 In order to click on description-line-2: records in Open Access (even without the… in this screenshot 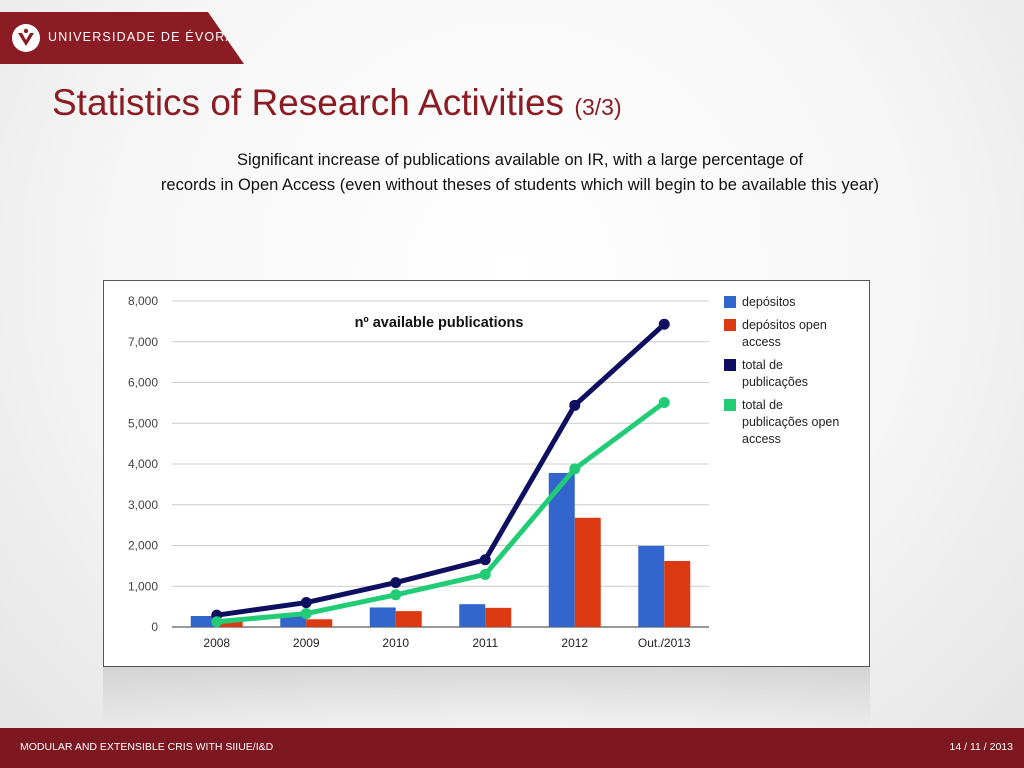, I will do `click(520, 185)`.